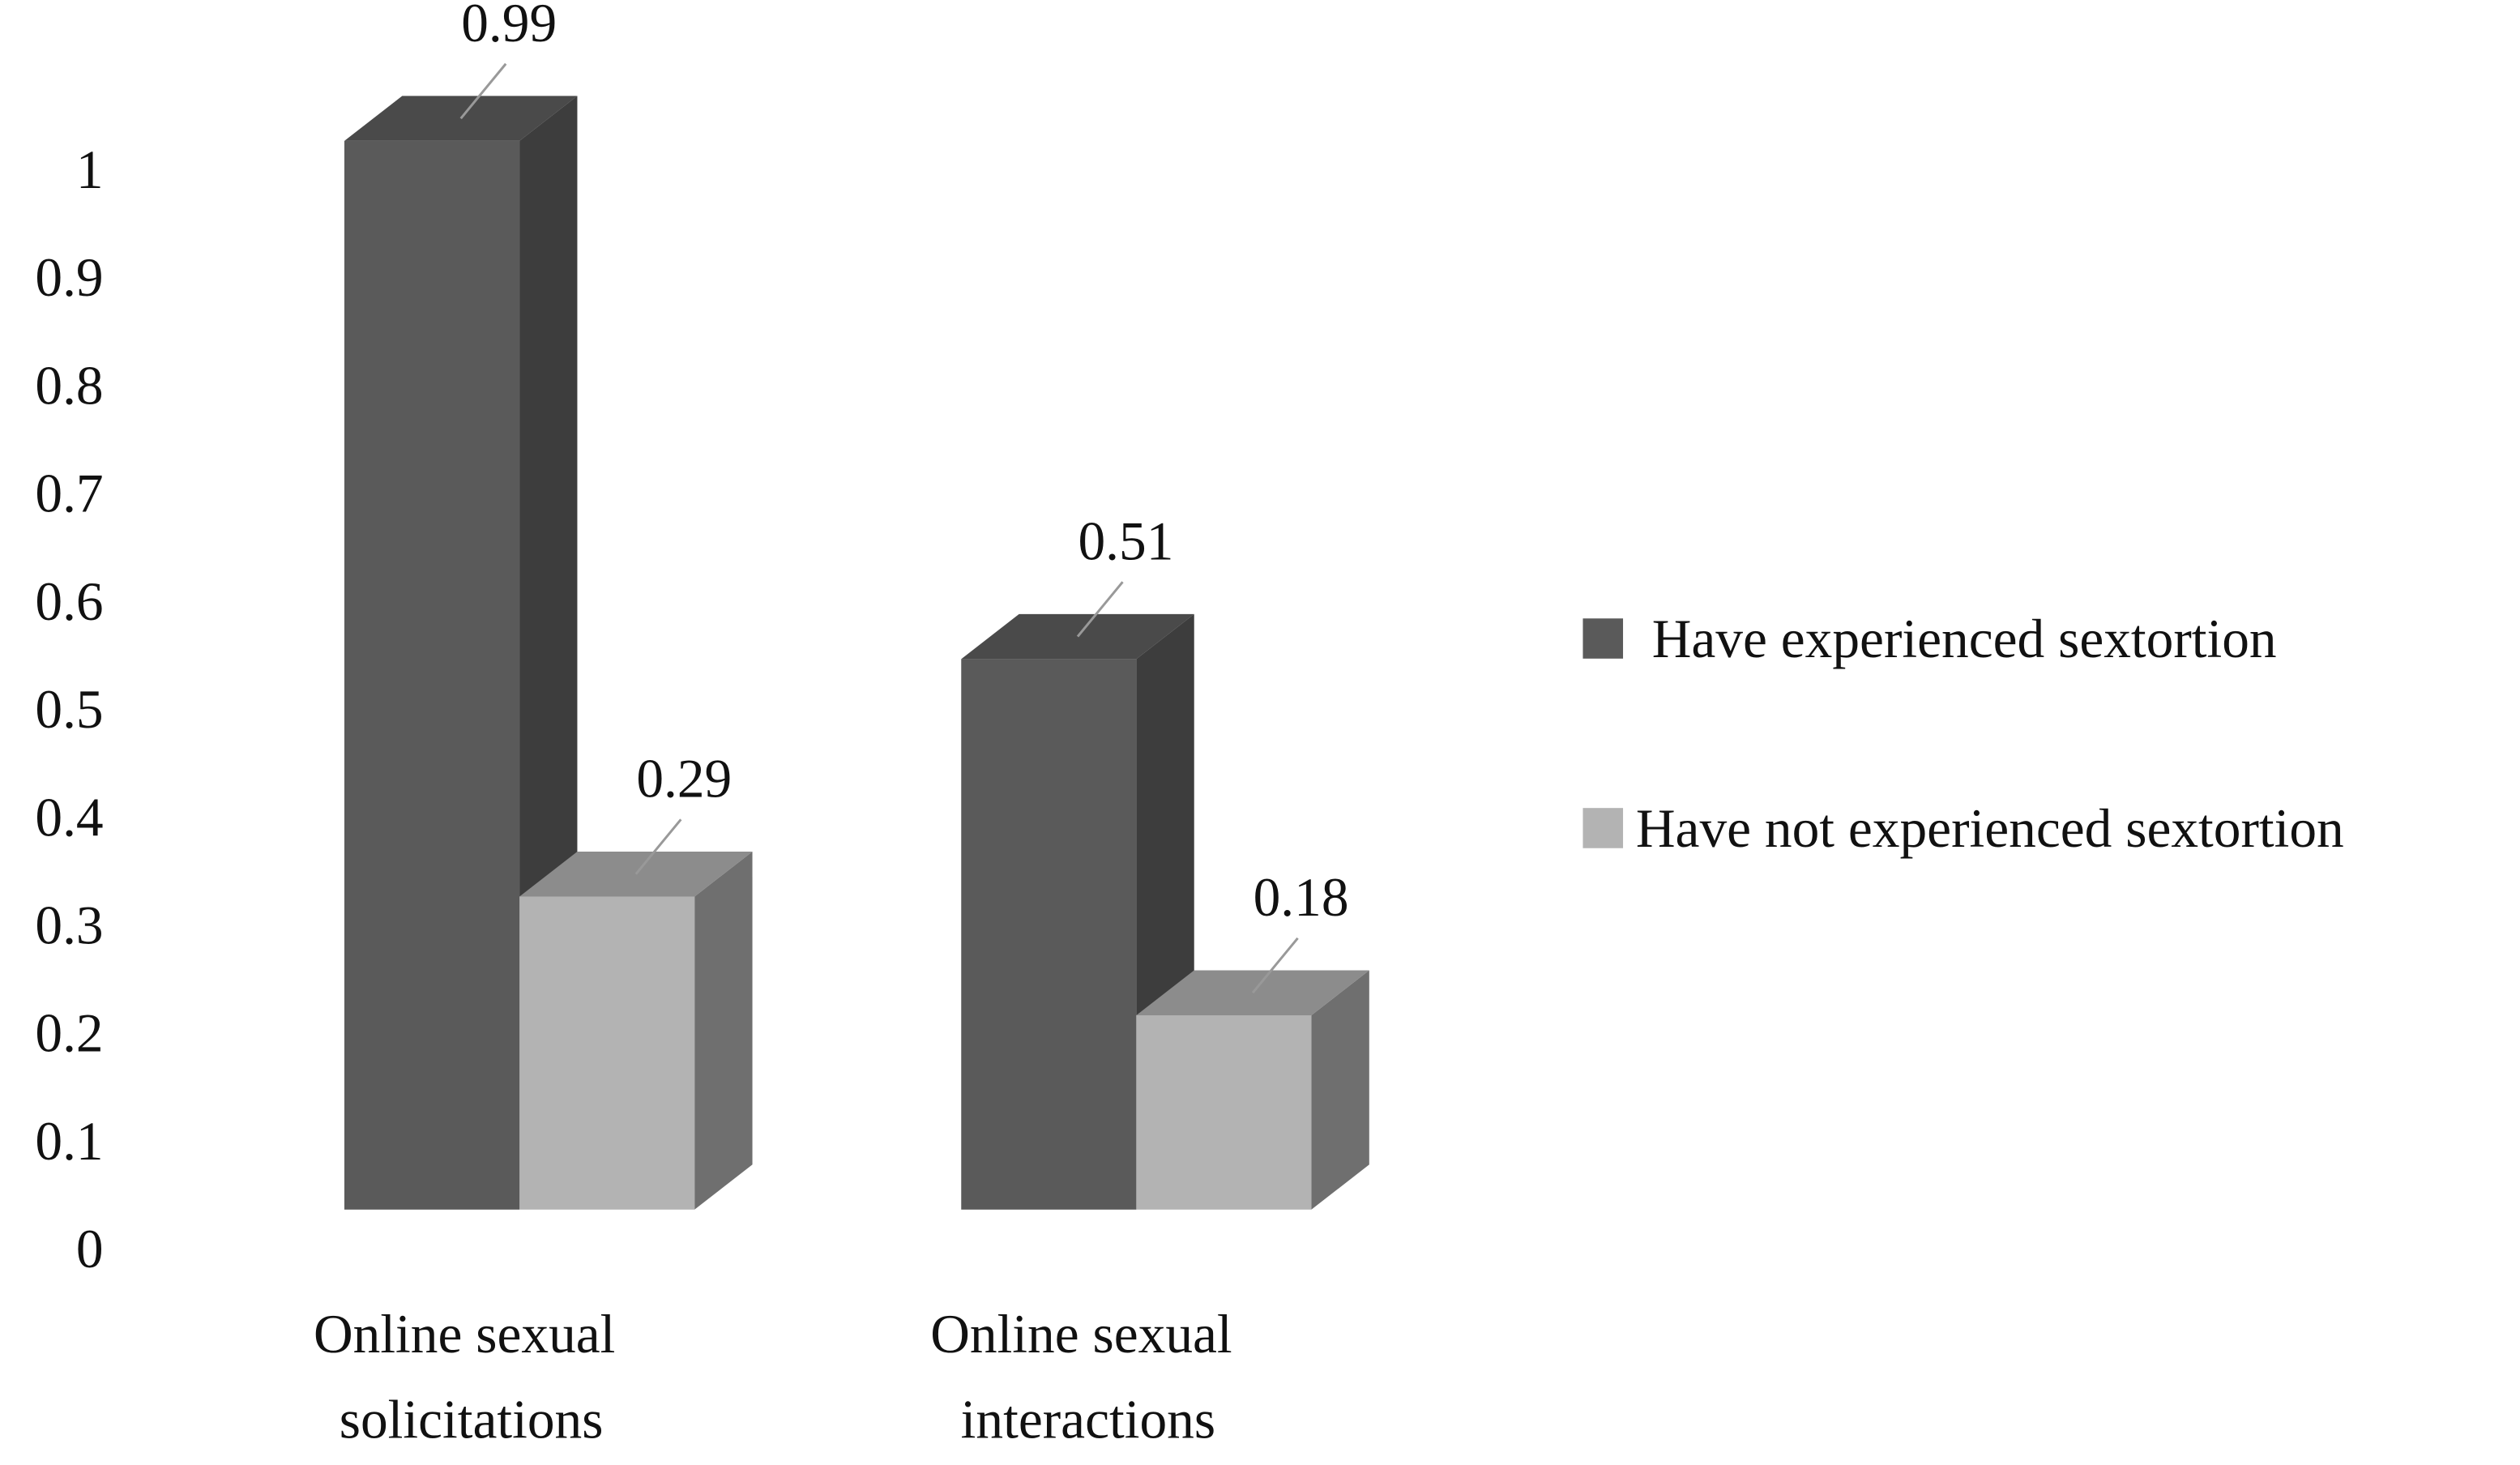 The image size is (2520, 1465). I want to click on y-tick-label: 1, so click(90, 169).